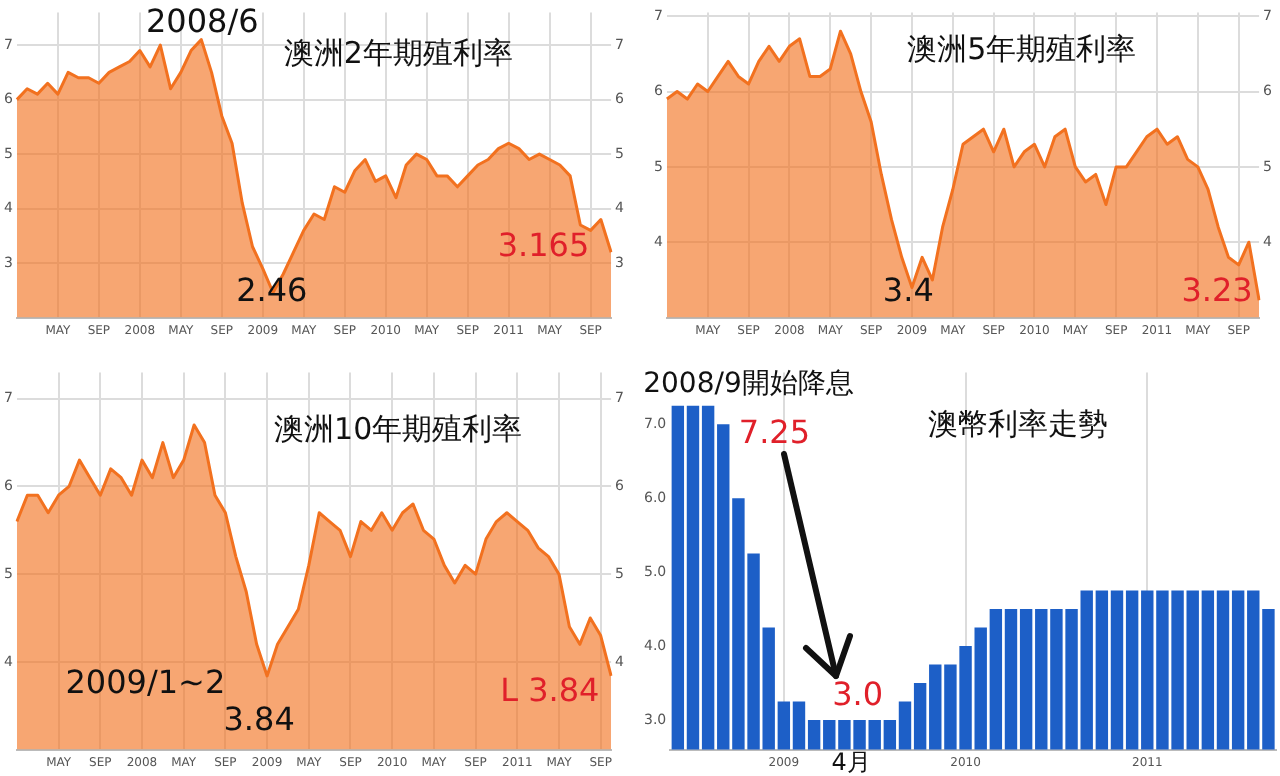  Describe the element at coordinates (550, 690) in the screenshot. I see `annotation: L 3.84` at that location.